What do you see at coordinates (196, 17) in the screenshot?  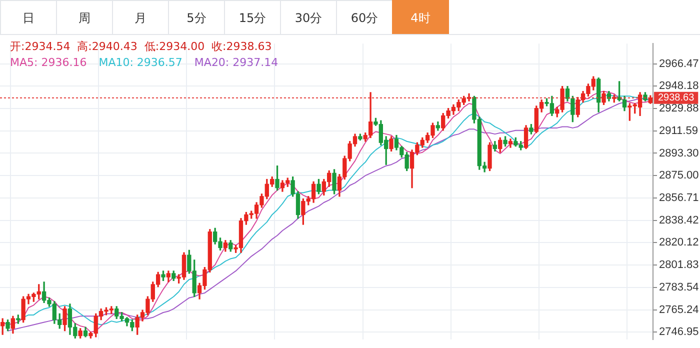 I see `text: 5分` at bounding box center [196, 17].